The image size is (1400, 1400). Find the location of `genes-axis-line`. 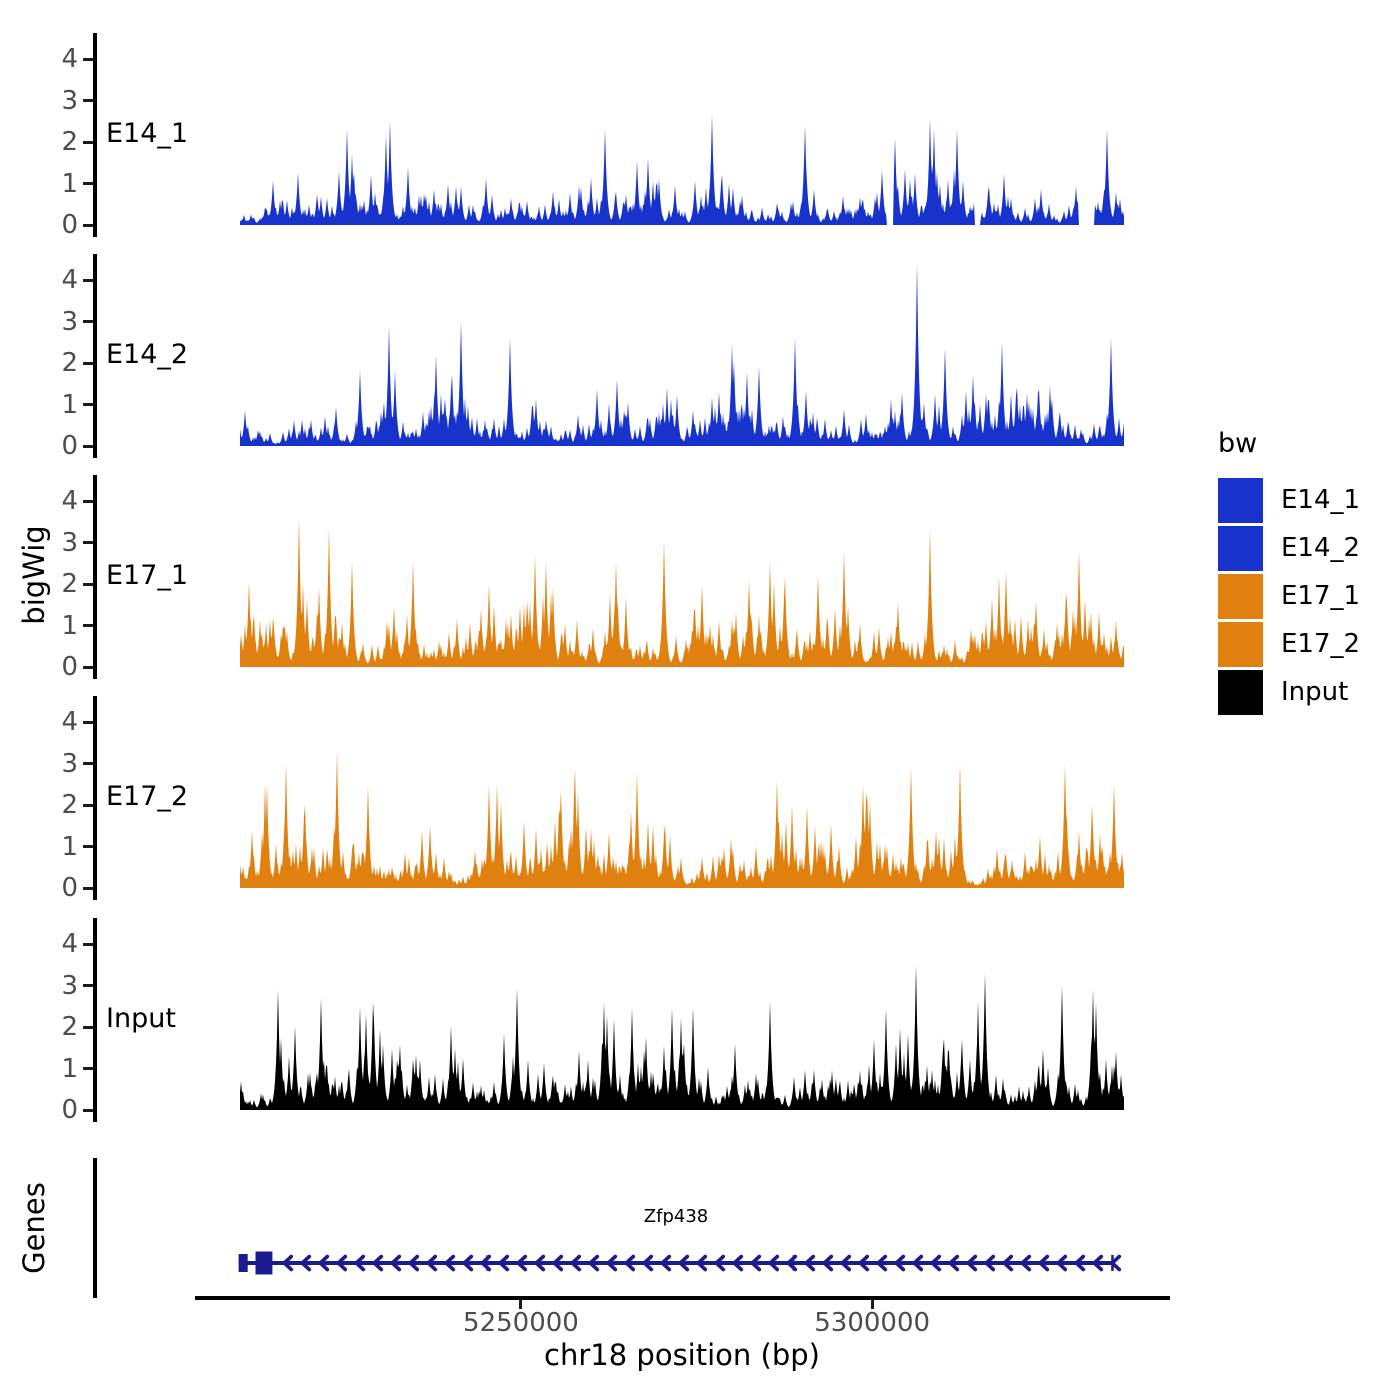

genes-axis-line is located at coordinates (95, 1228).